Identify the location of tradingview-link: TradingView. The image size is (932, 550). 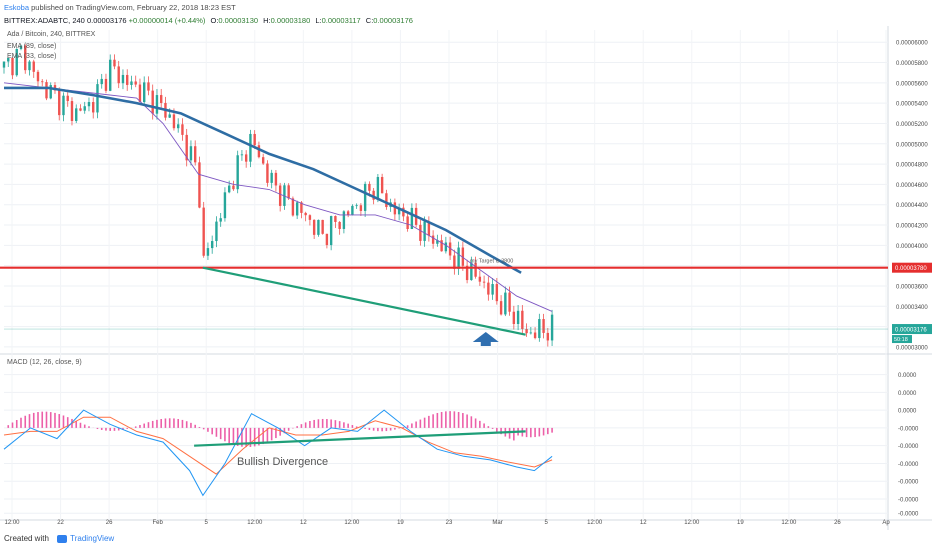
(92, 538).